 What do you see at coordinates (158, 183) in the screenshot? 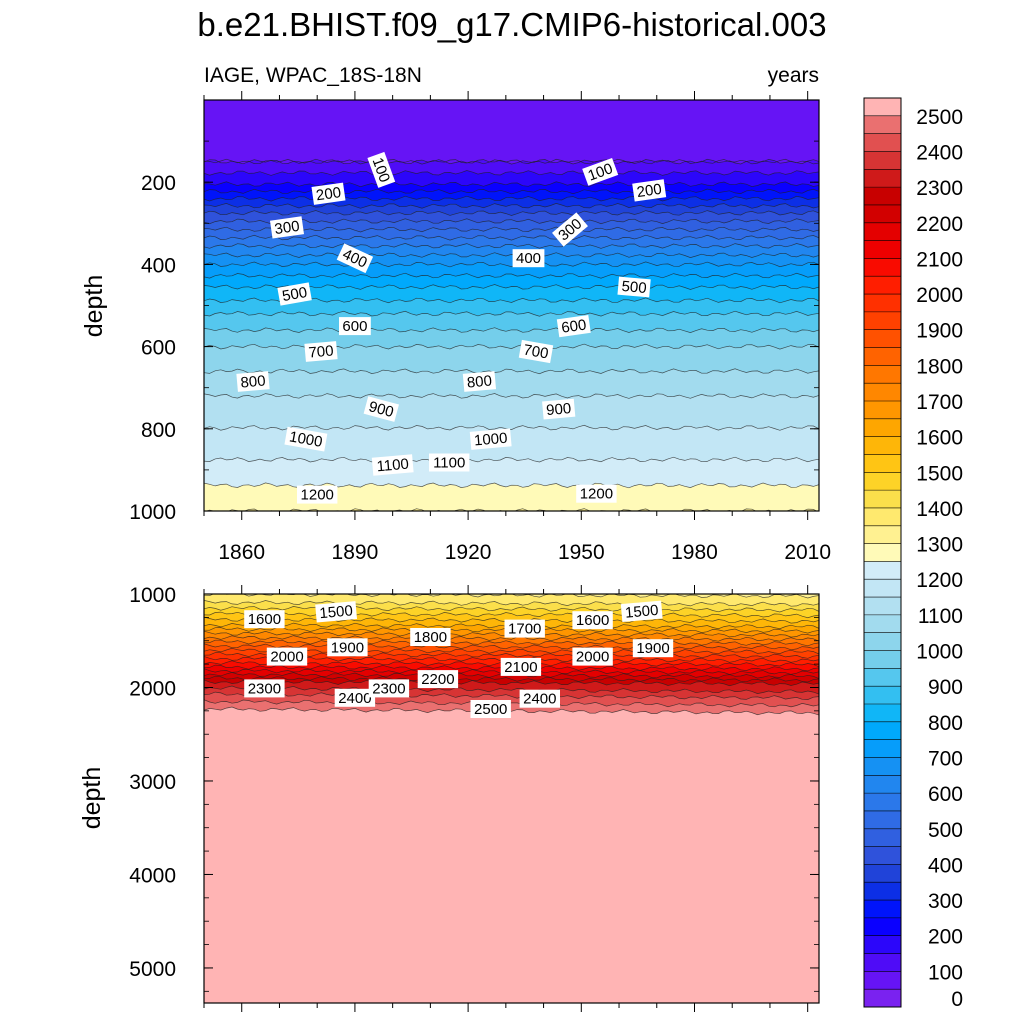
I see `y-tick-label: 200` at bounding box center [158, 183].